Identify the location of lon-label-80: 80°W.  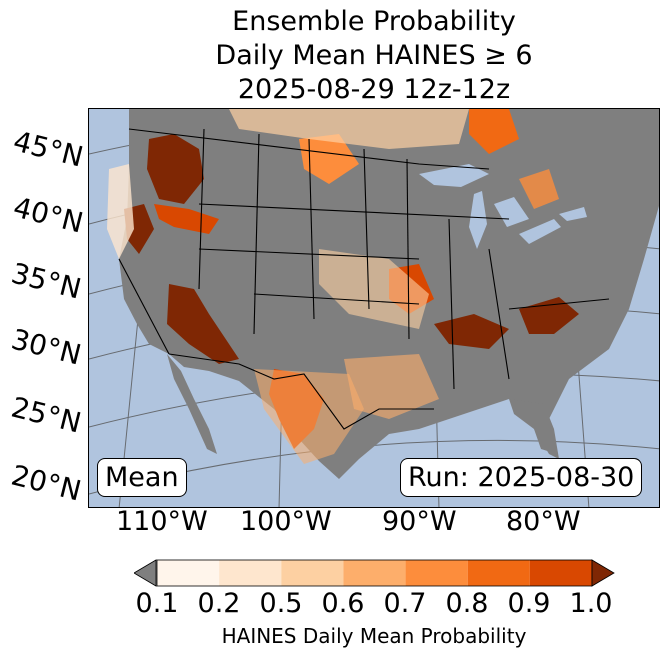
(543, 521).